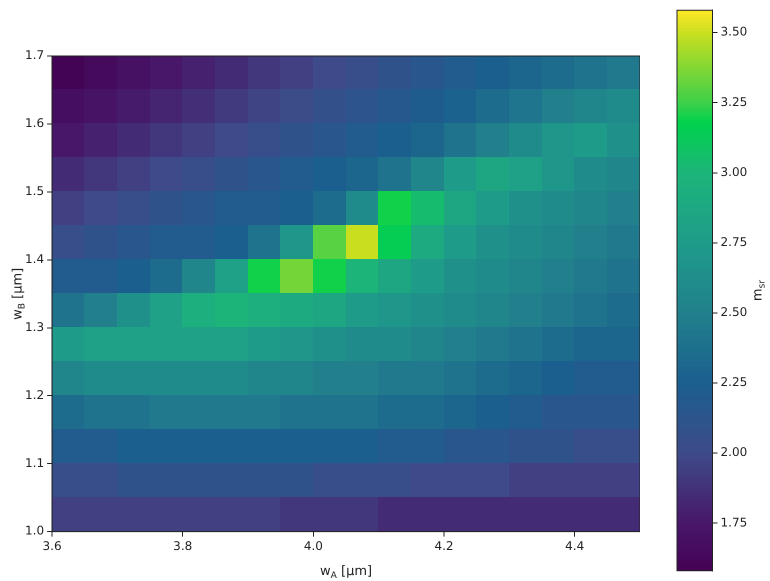 This screenshot has width=770, height=581. I want to click on x-tick-label: 4.2, so click(444, 545).